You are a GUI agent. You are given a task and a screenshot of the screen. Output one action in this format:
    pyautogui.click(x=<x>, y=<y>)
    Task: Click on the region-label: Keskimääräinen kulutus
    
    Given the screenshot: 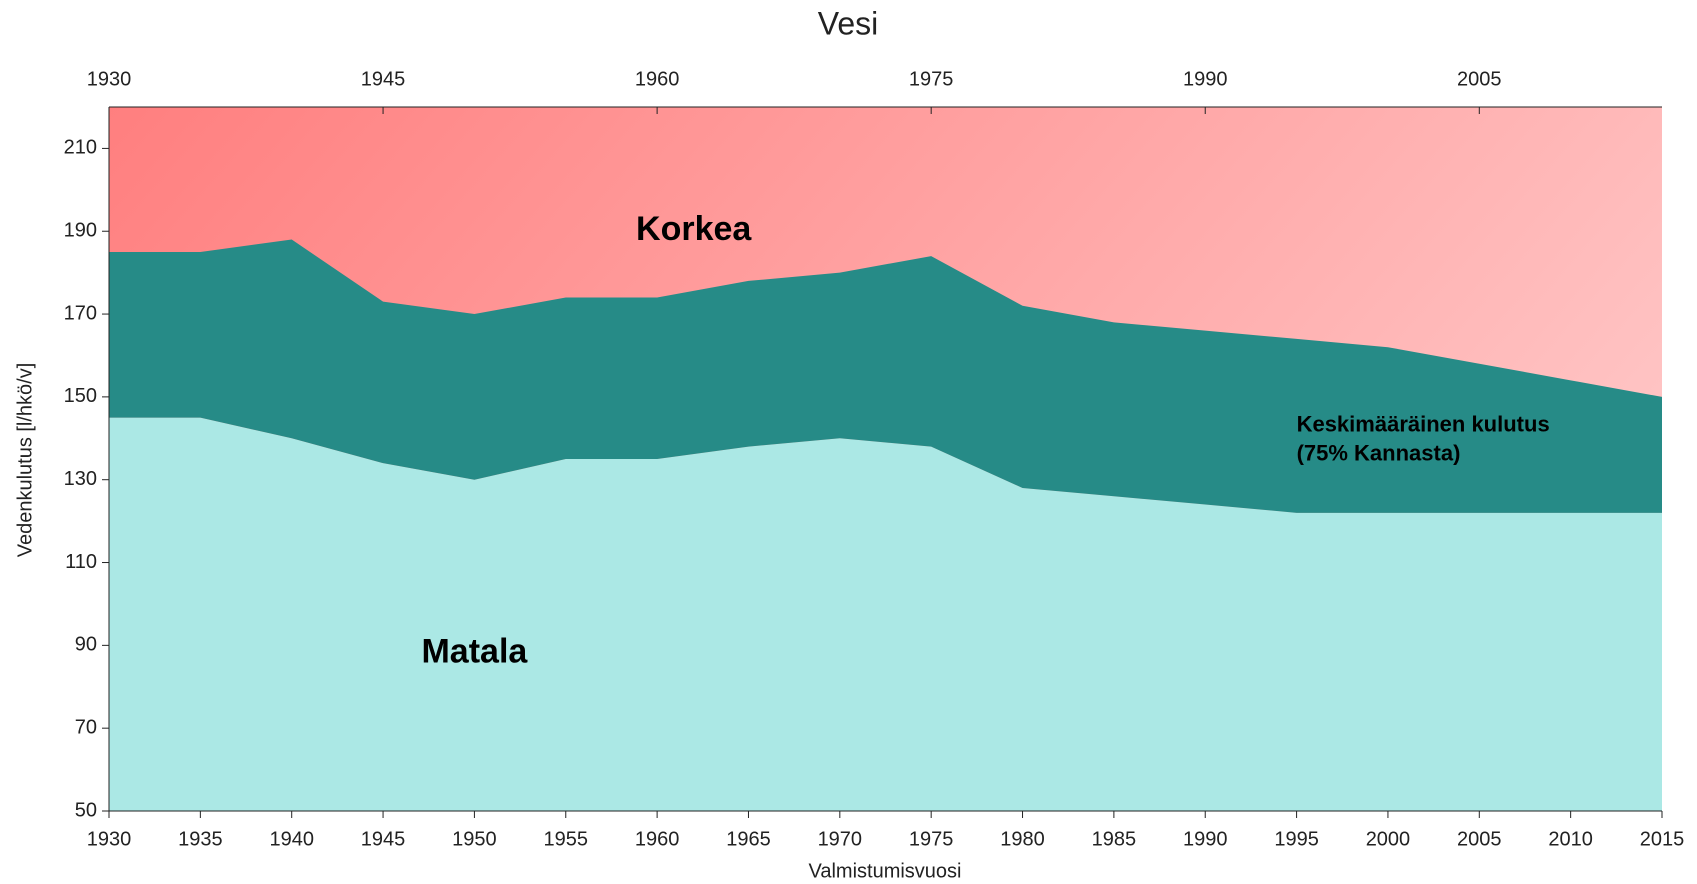 What is the action you would take?
    pyautogui.click(x=1423, y=424)
    